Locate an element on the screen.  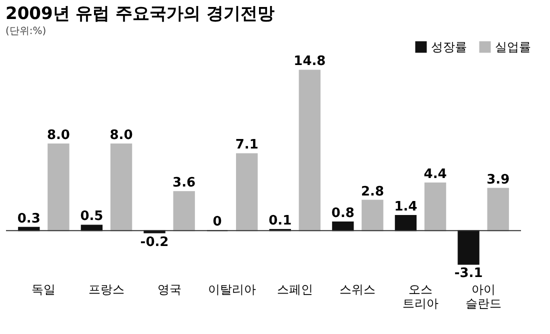
data-label: 0.8 is located at coordinates (342, 213).